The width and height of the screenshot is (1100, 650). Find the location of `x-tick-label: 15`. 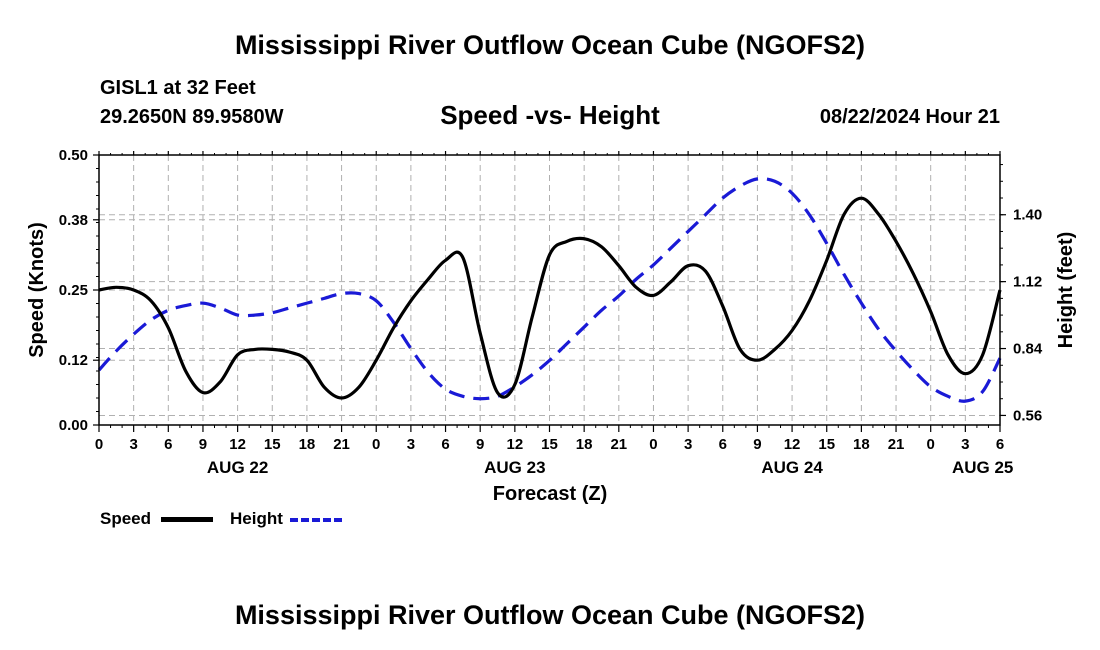

x-tick-label: 15 is located at coordinates (549, 444).